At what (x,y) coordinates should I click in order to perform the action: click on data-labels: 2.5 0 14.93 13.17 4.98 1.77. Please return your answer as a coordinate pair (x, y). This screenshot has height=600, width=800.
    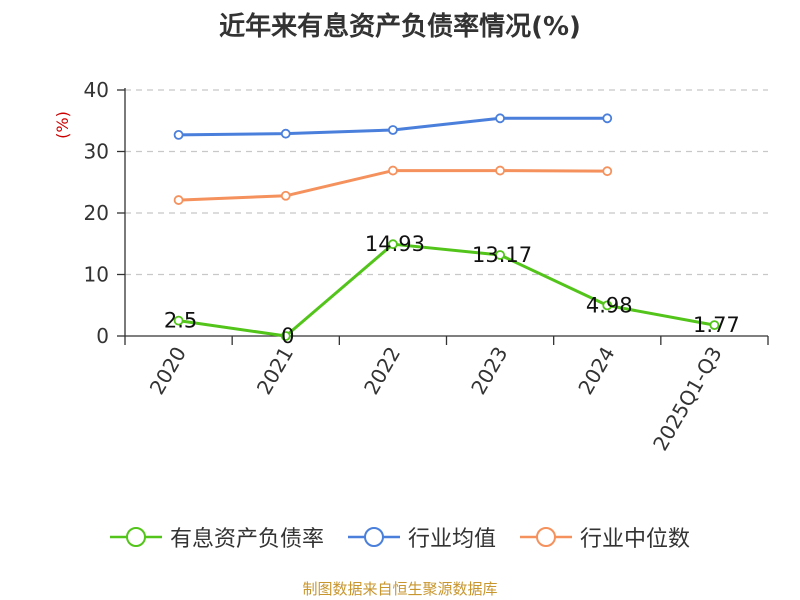
    Looking at the image, I should click on (452, 290).